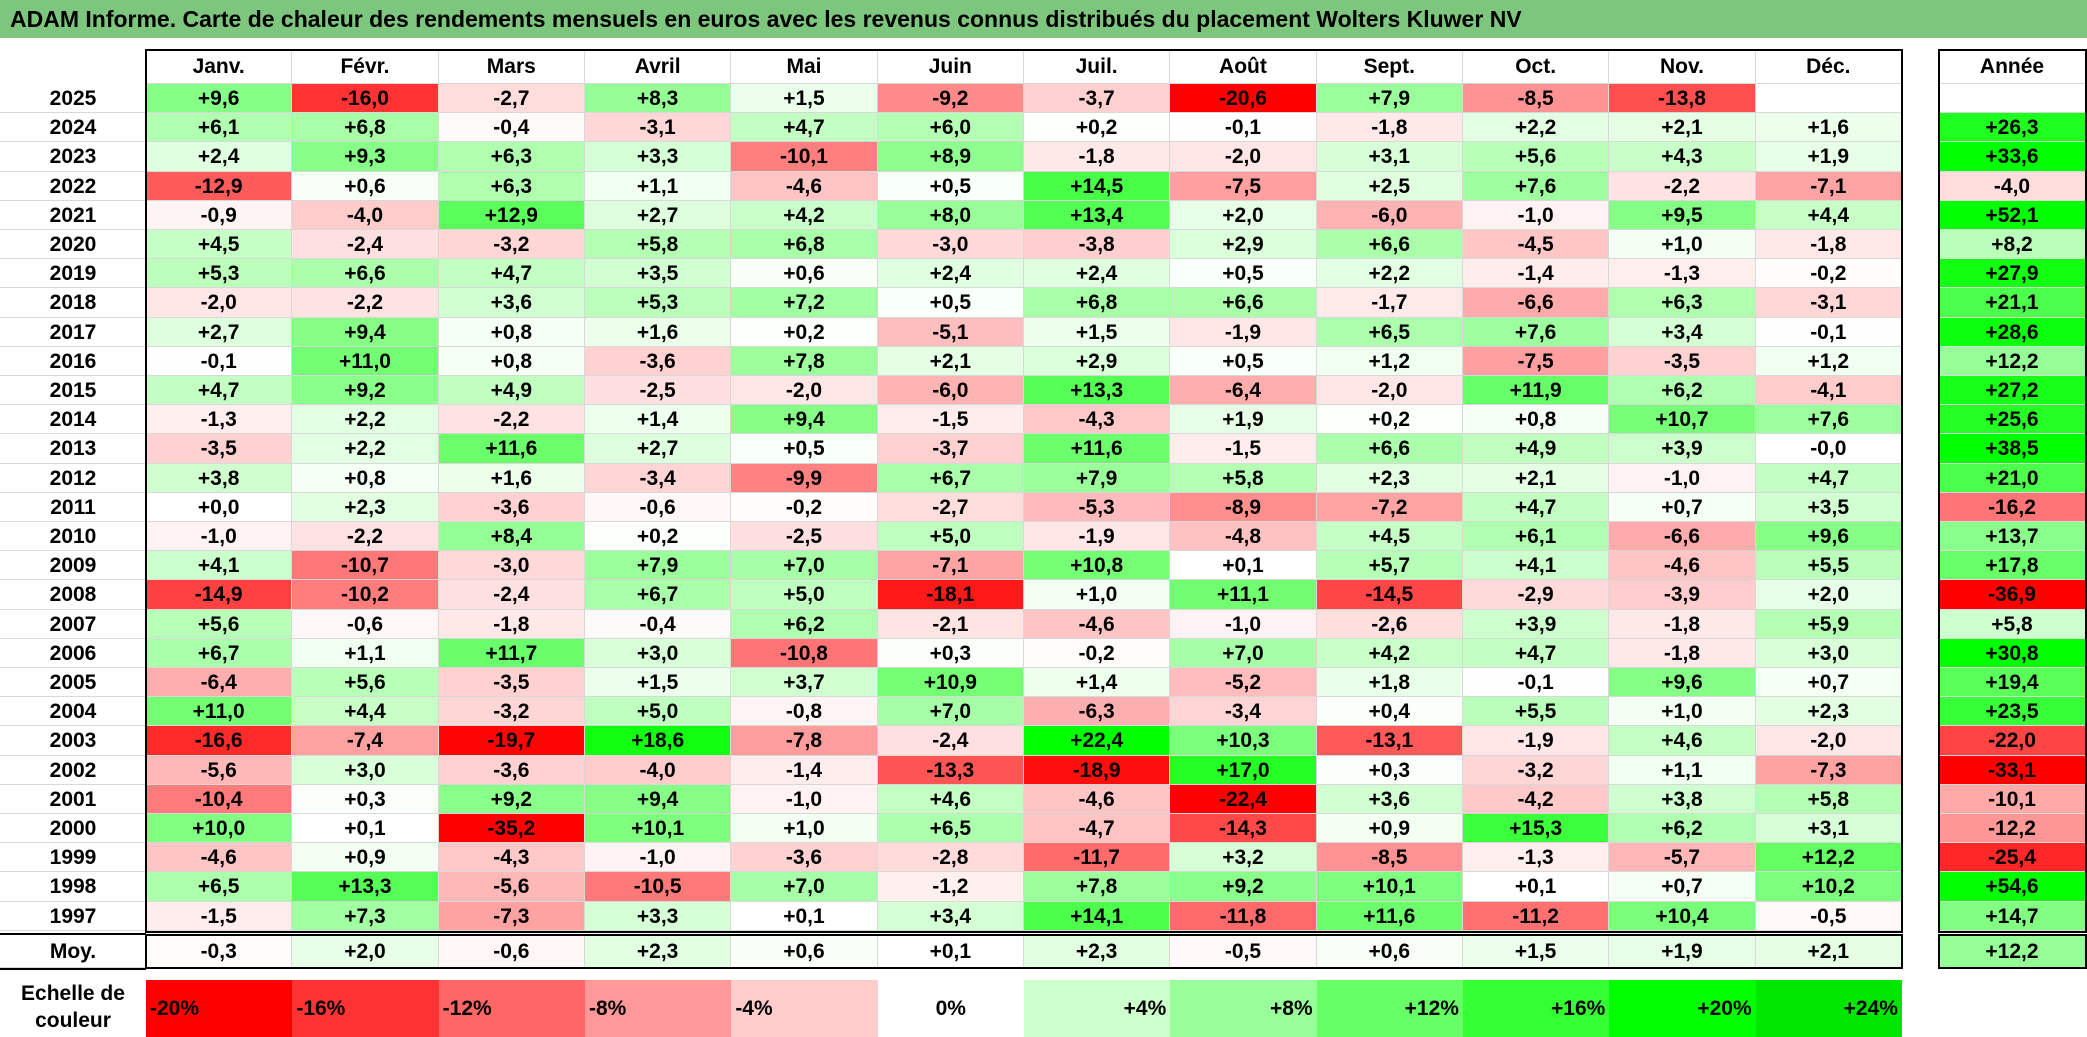  I want to click on color-scale-stop: +12%, so click(1389, 1008).